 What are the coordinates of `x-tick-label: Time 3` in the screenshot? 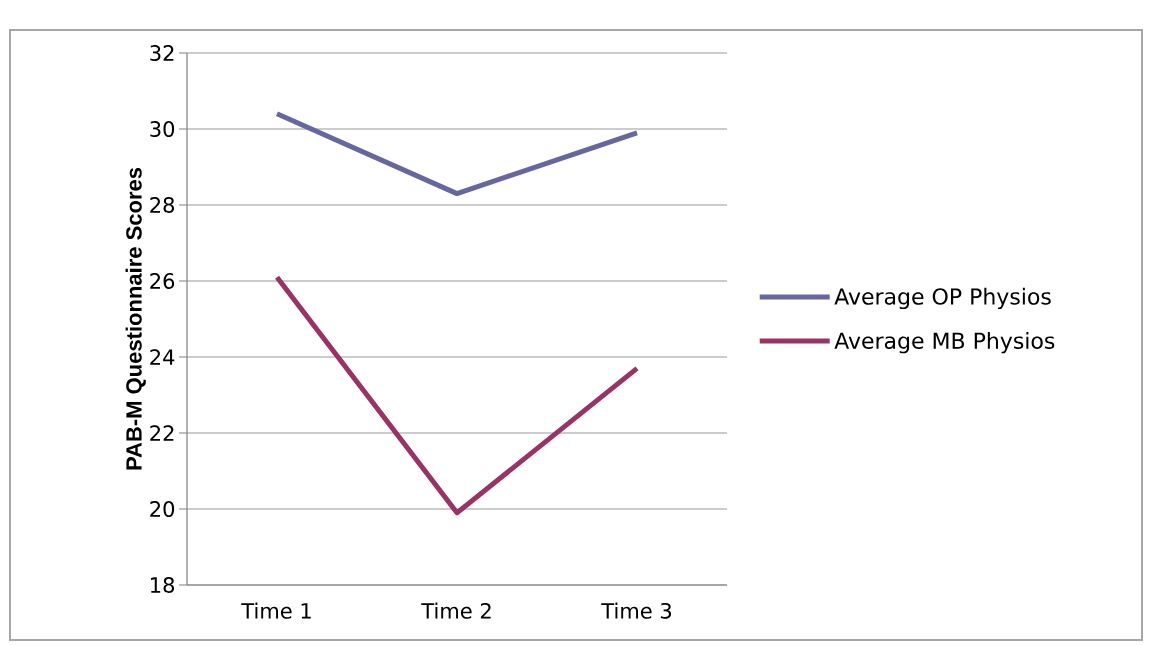 It's located at (636, 610).